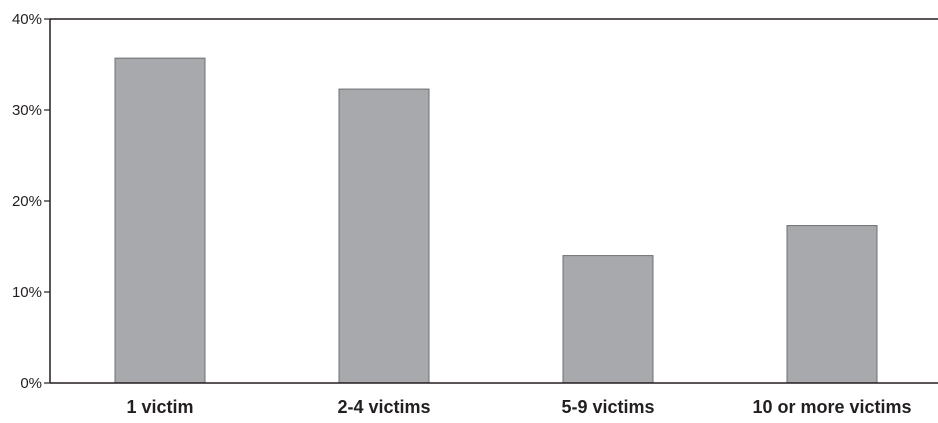 This screenshot has width=938, height=423. I want to click on y-axis-ticks: 0% 10% 20% 30% 40%, so click(31, 201).